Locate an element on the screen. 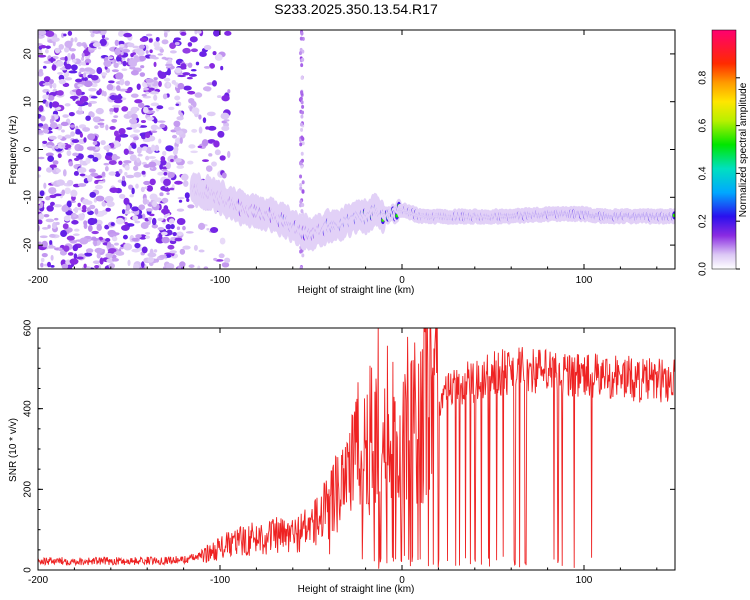  colorbar-tick-label: 0.8 is located at coordinates (703, 77).